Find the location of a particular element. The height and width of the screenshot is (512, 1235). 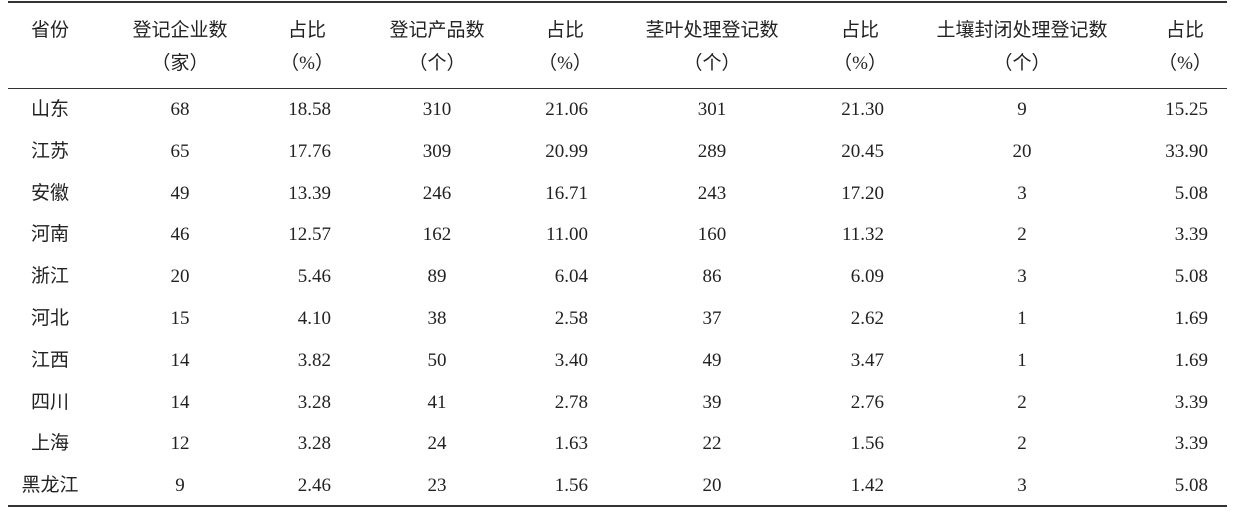

cell-count: 38 is located at coordinates (437, 318).